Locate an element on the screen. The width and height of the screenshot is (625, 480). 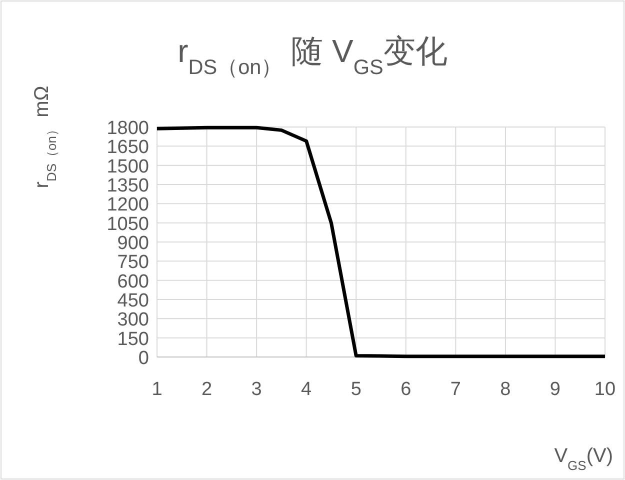
y-tick-label: 1050 is located at coordinates (127, 224).